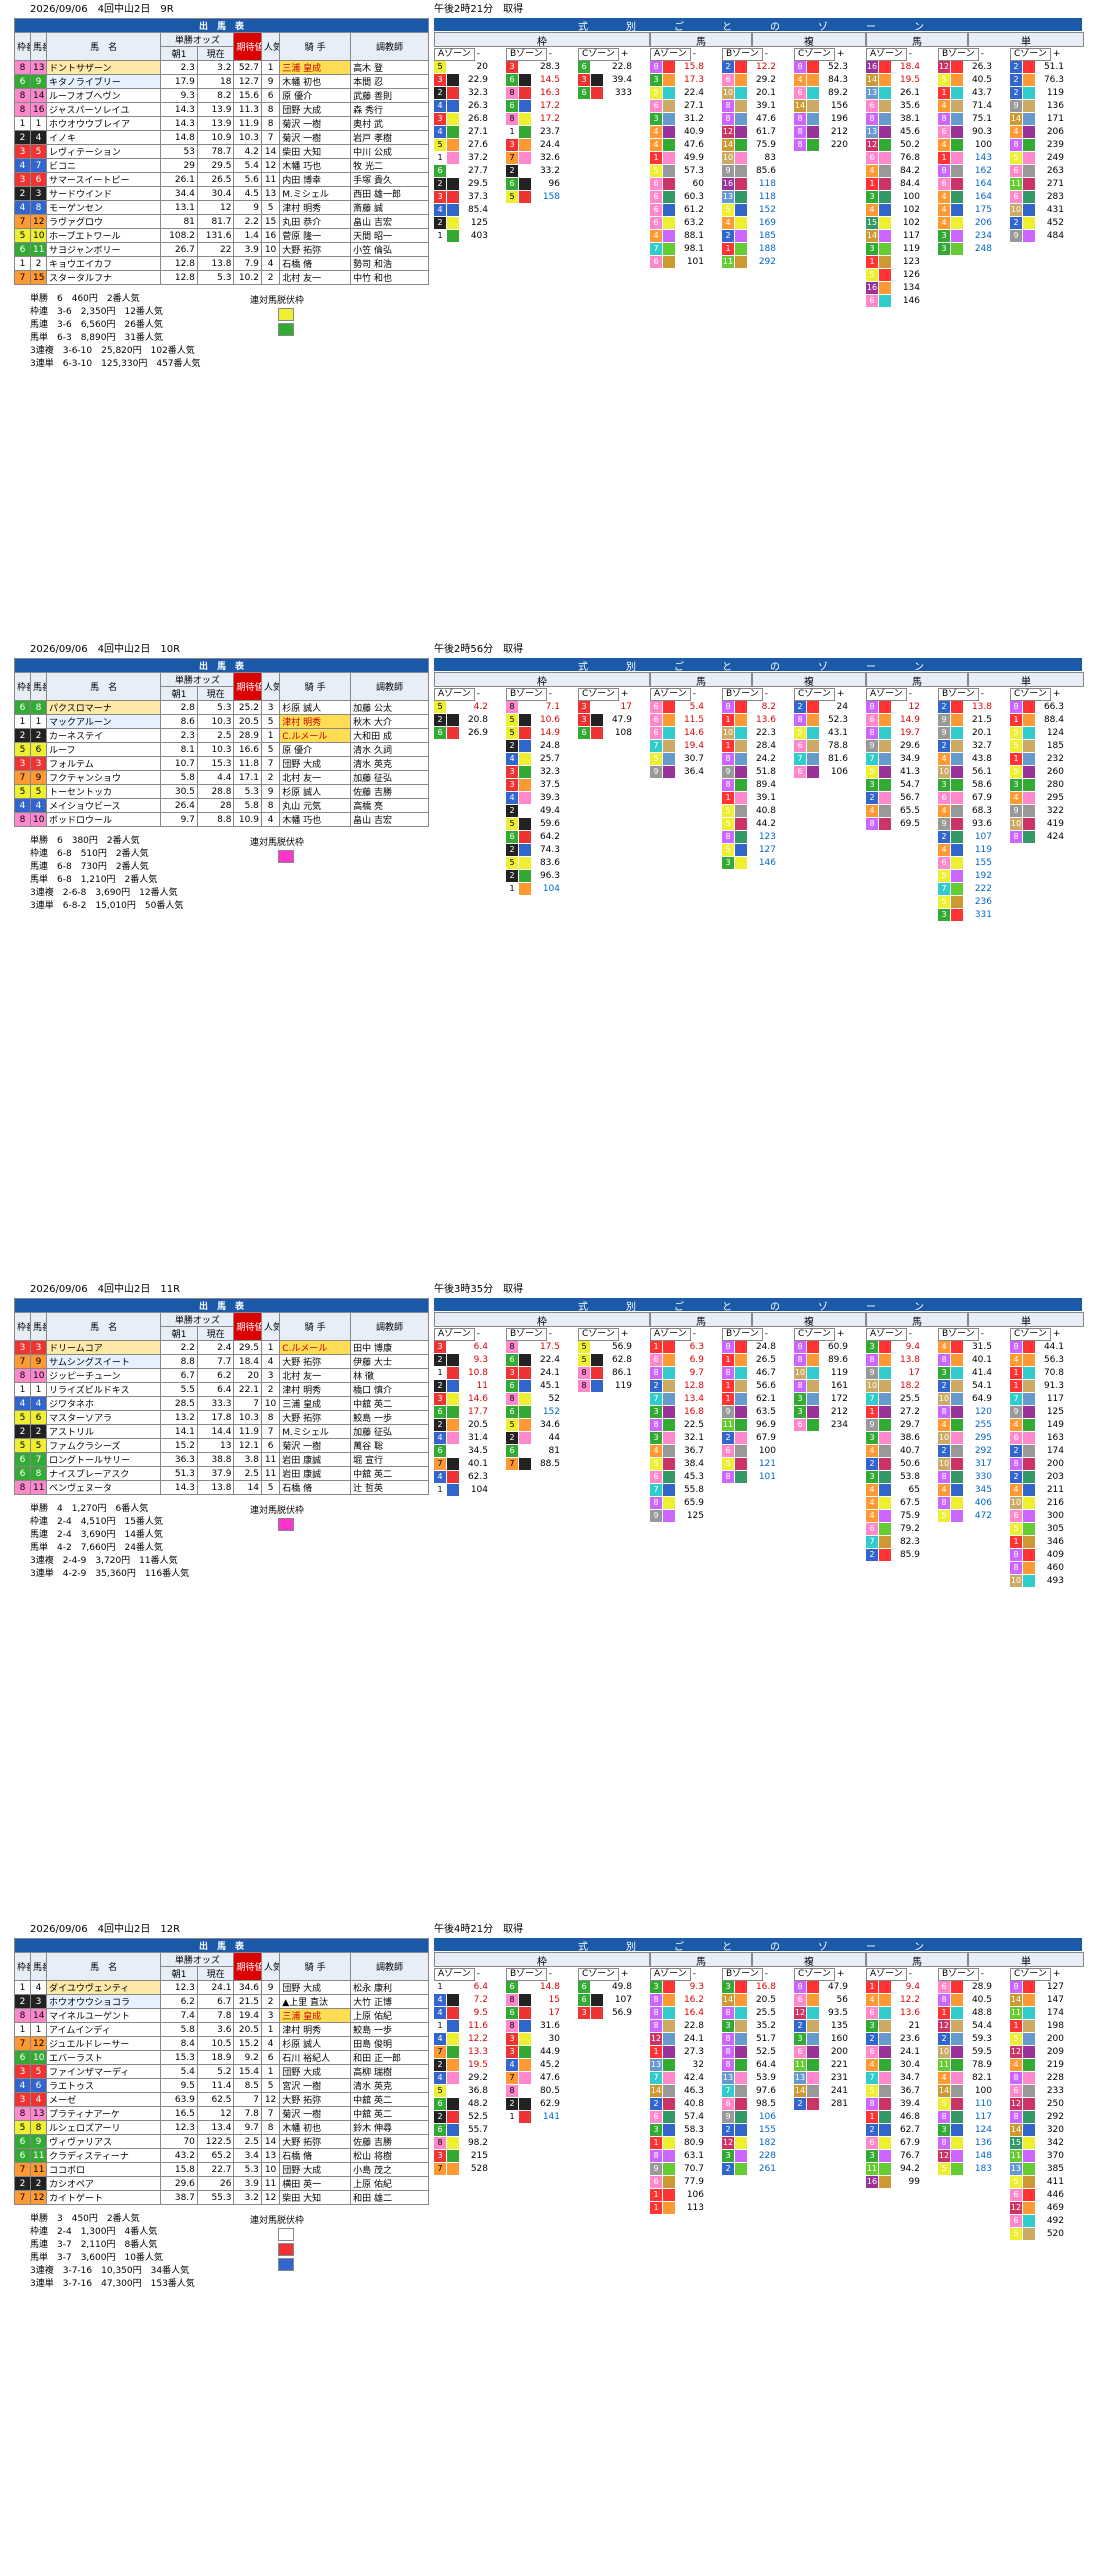  Describe the element at coordinates (221, 1347) in the screenshot. I see `table-row: 3 3 ドリームコア 2.2 2.4 29.5 1 C.ルメール 田中 博康` at that location.